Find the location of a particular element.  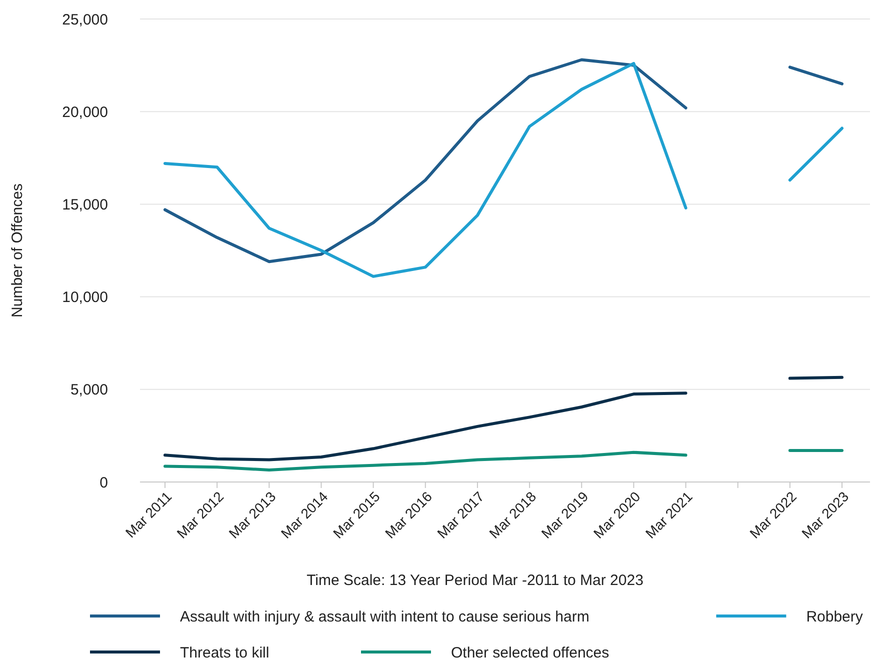

y-tick-label: 25,000 is located at coordinates (85, 19).